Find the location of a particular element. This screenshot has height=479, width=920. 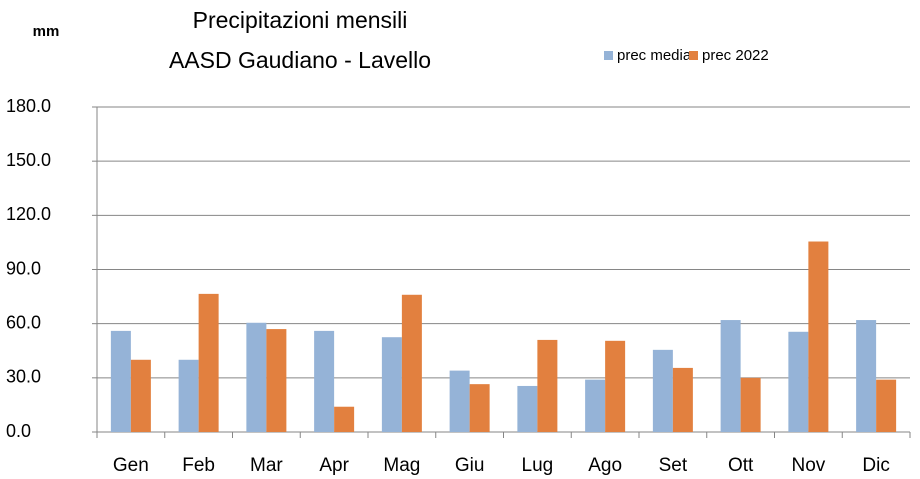

x-tick-label: Dic is located at coordinates (875, 465).